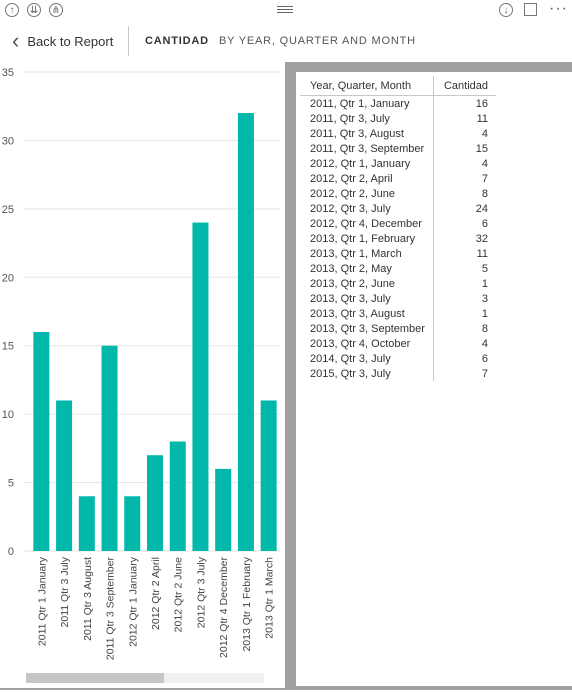  What do you see at coordinates (464, 238) in the screenshot?
I see `table-cell-cantidad: 32` at bounding box center [464, 238].